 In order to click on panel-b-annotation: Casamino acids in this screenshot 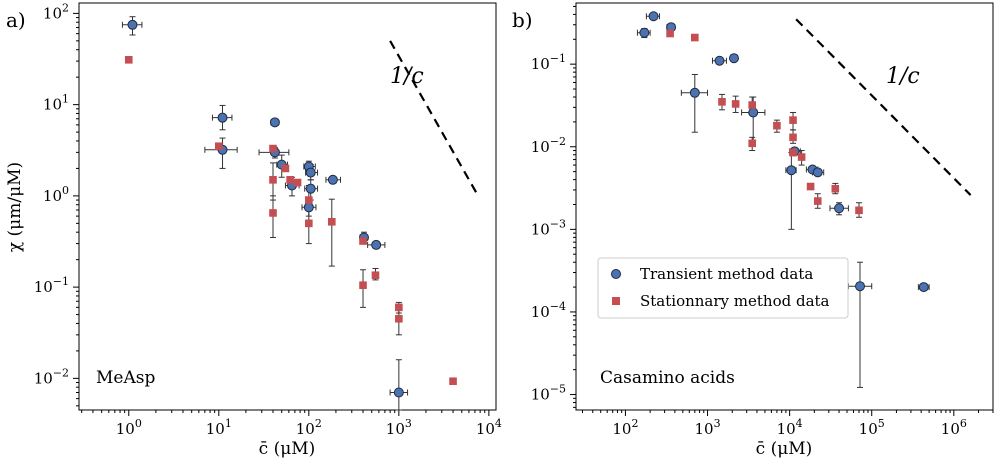, I will do `click(667, 378)`.